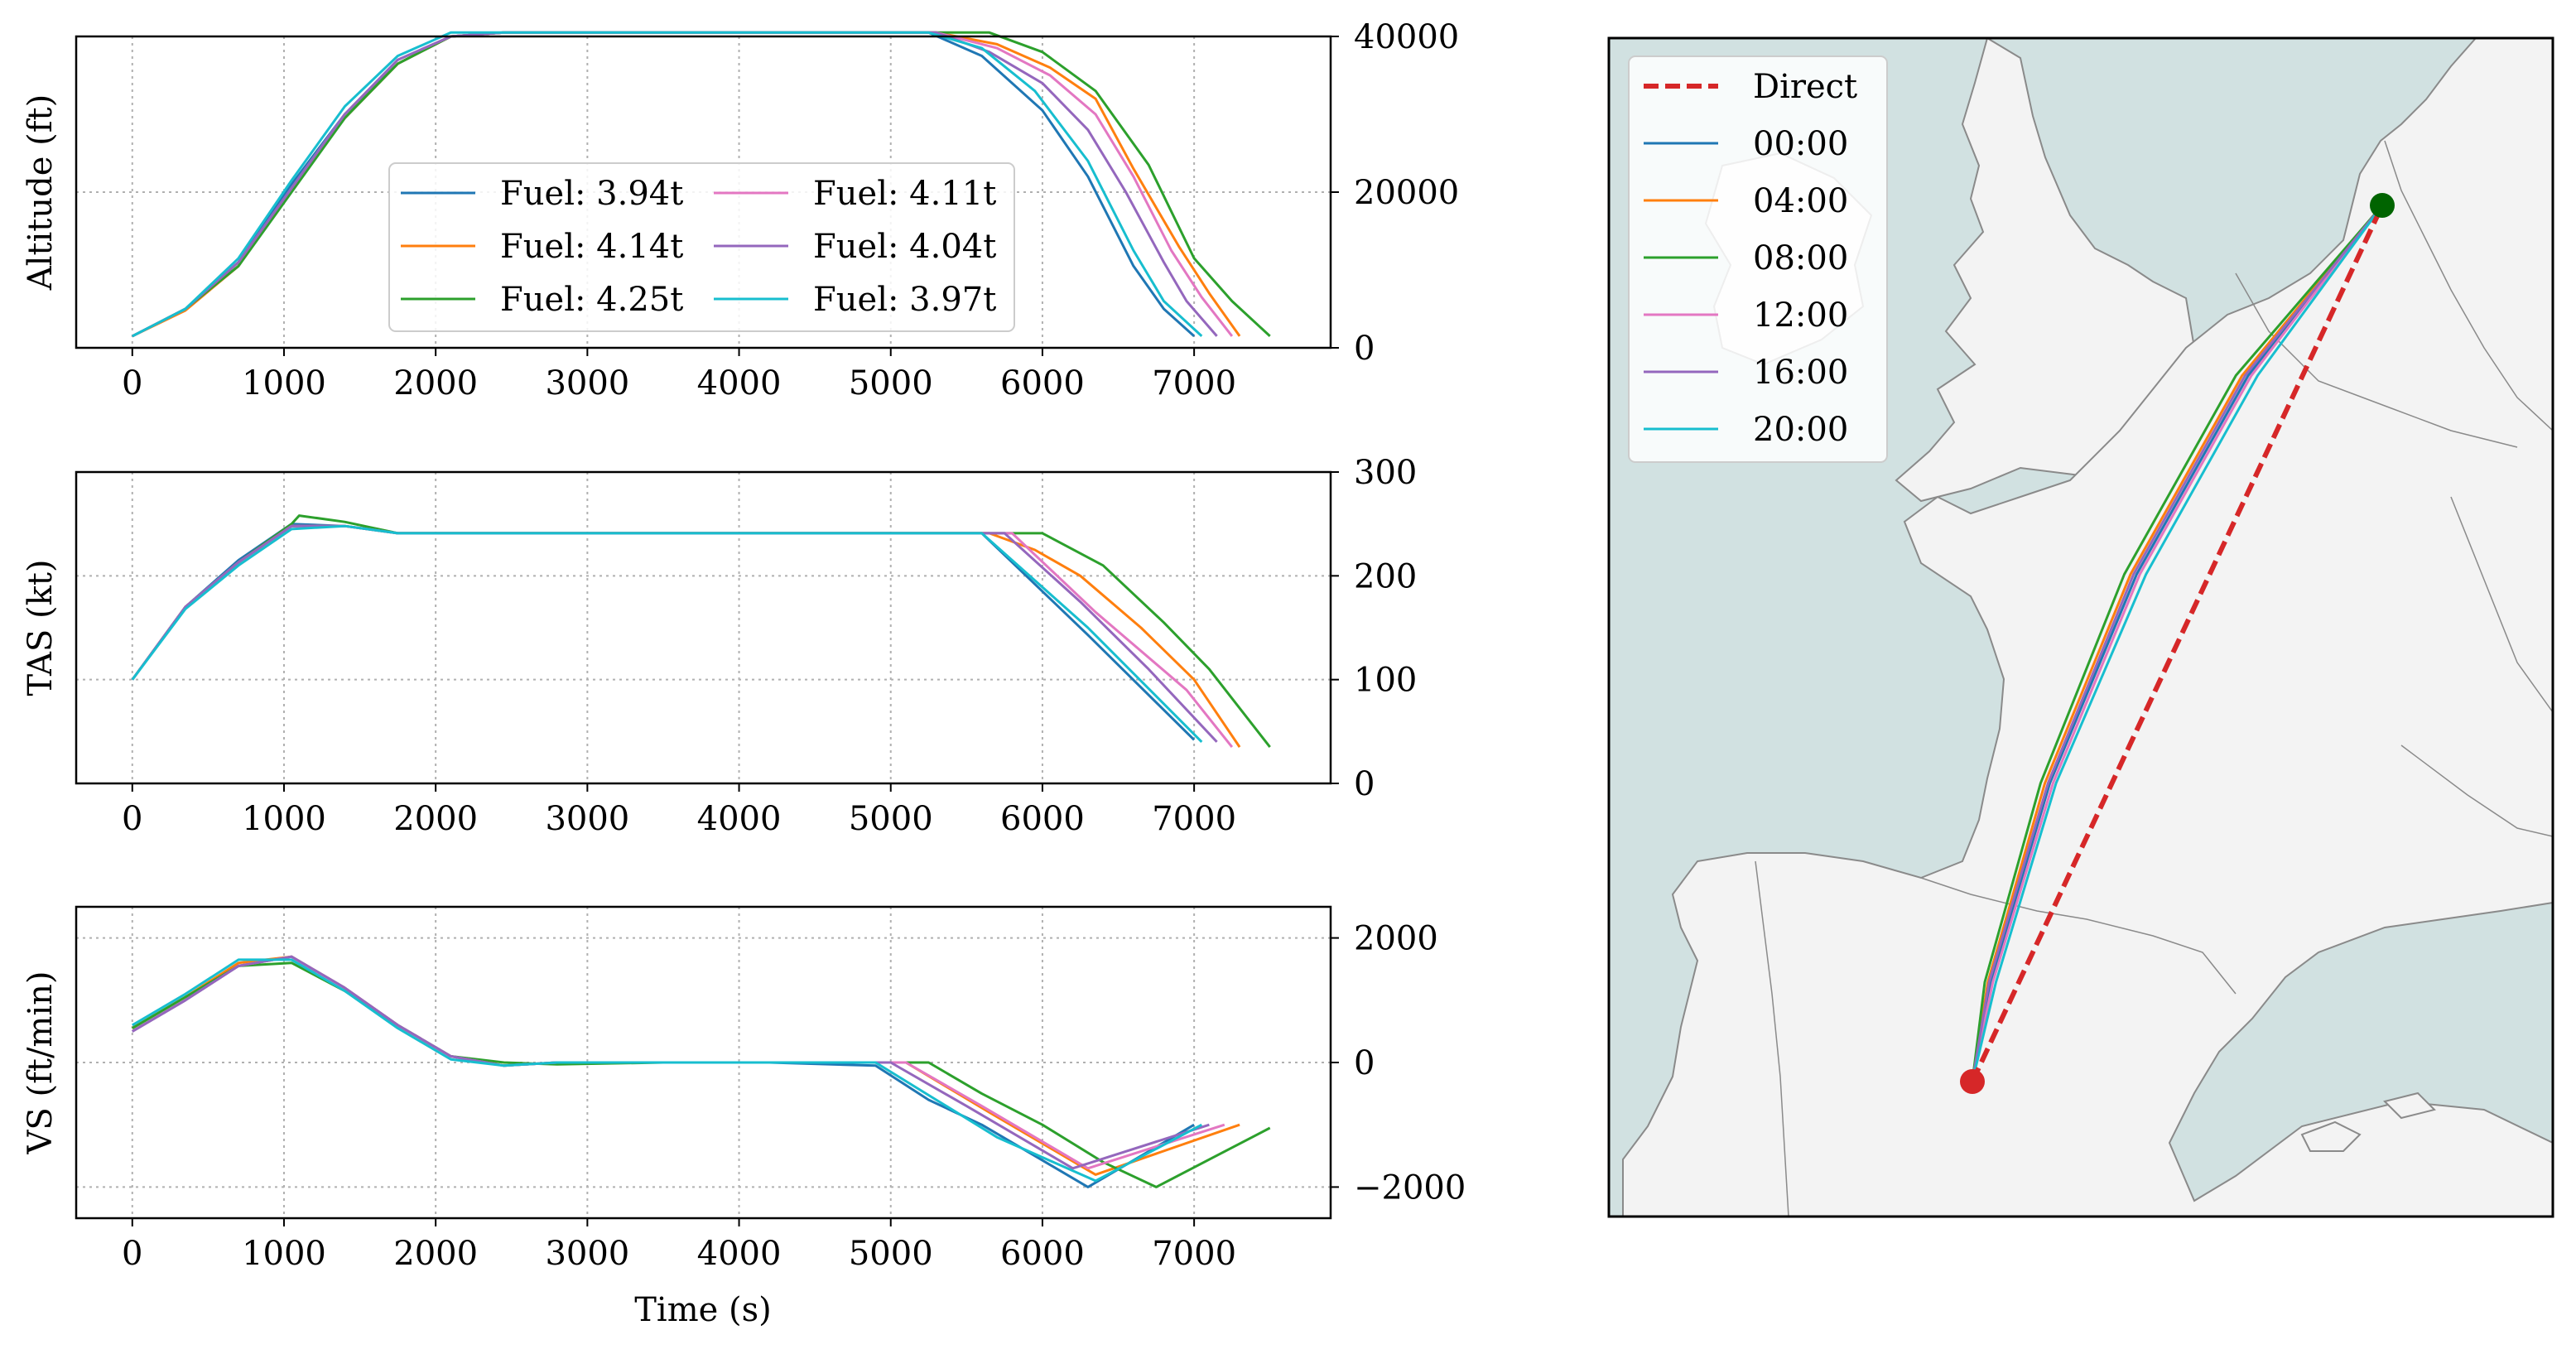  What do you see at coordinates (703, 1310) in the screenshot?
I see `vs-xlabel: Time (s)` at bounding box center [703, 1310].